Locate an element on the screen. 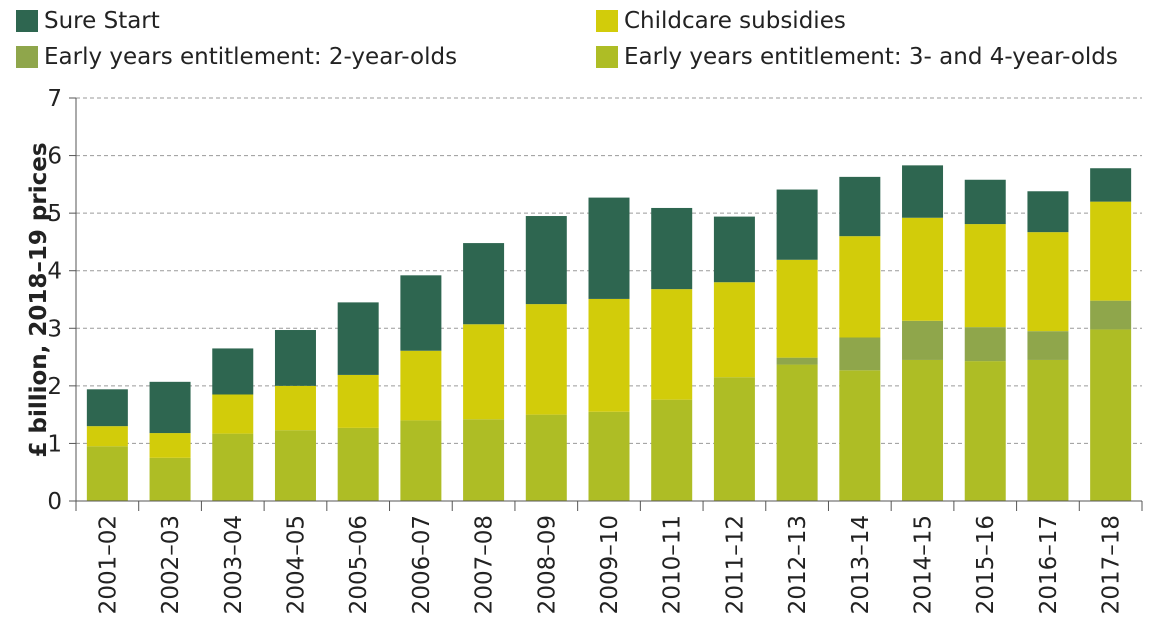 This screenshot has width=1157, height=623. x-tick-label: 2006–07 is located at coordinates (422, 564).